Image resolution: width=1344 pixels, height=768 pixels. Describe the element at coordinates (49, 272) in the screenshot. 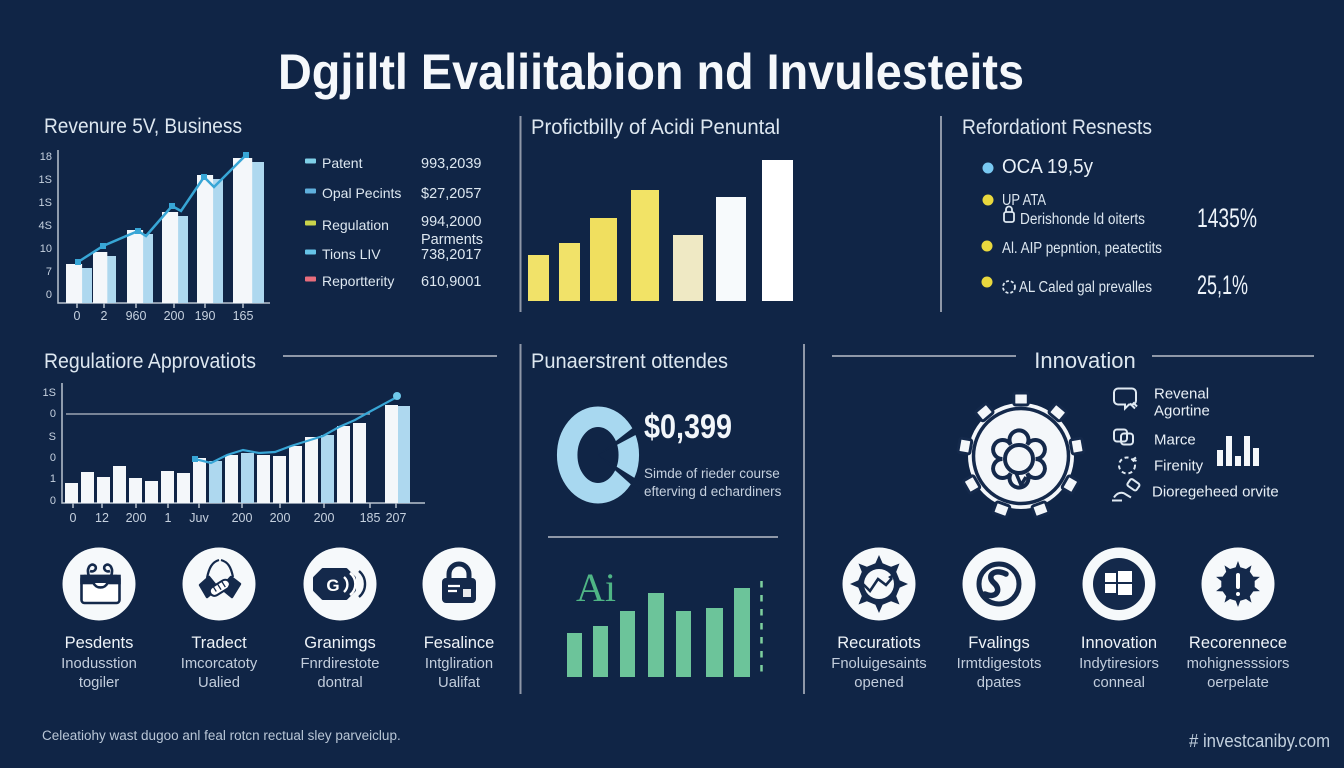

I see `svg-text: 7` at that location.